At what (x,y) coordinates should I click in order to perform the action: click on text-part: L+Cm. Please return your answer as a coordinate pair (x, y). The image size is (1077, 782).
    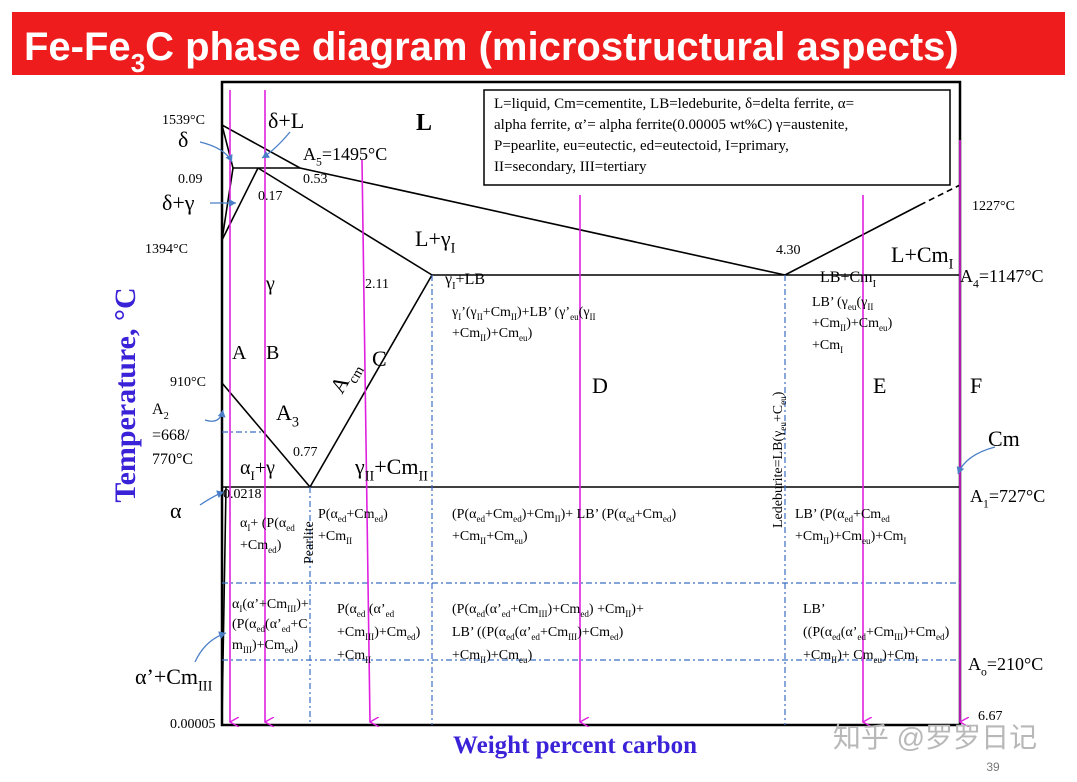
    Looking at the image, I should click on (920, 254).